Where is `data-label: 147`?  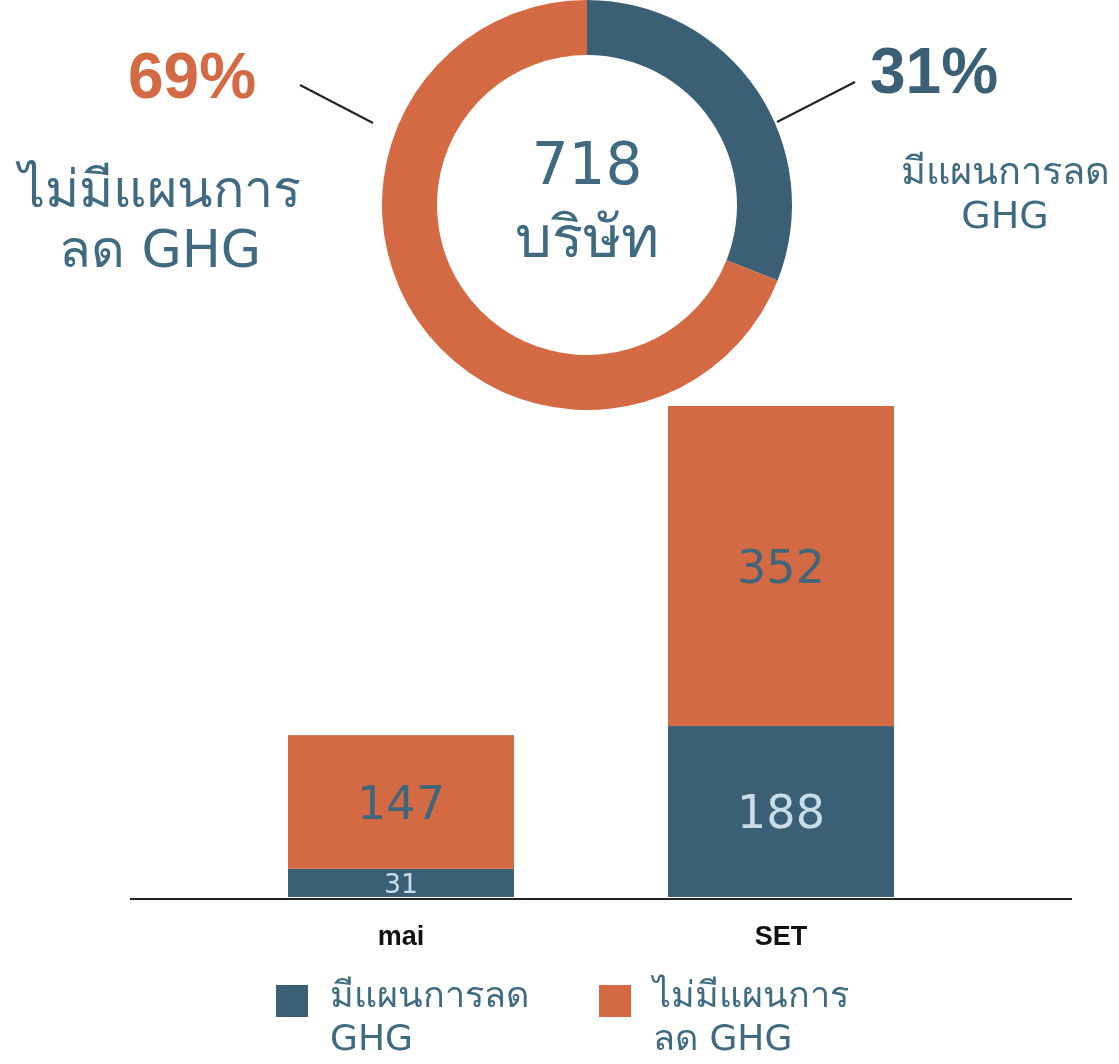
data-label: 147 is located at coordinates (401, 802).